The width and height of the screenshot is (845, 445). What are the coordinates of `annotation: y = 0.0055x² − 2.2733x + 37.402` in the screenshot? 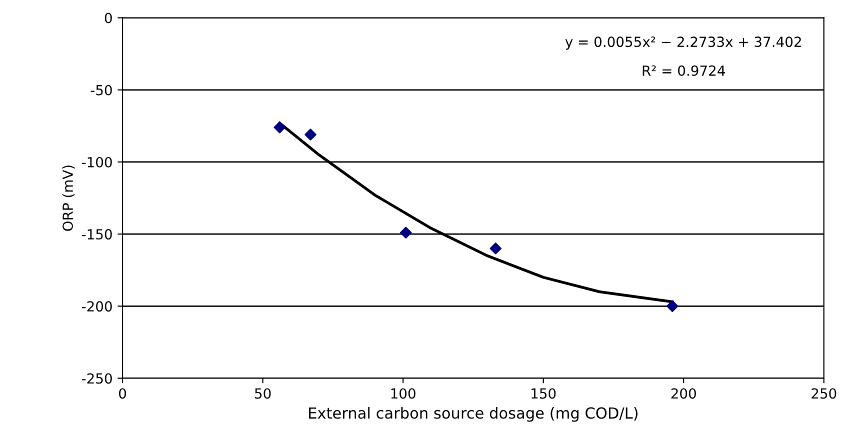 It's located at (683, 43).